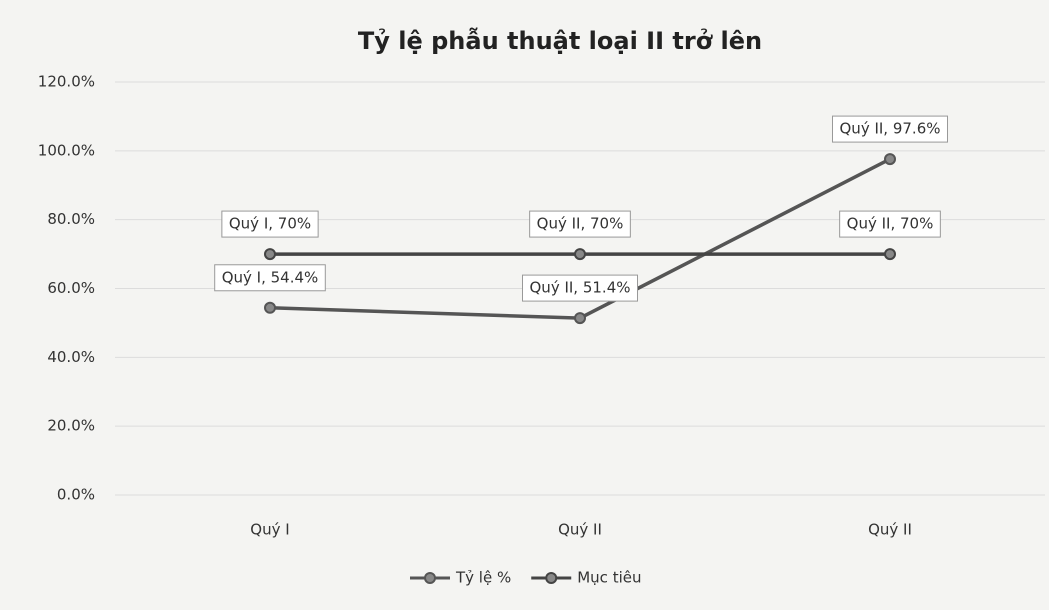  What do you see at coordinates (609, 578) in the screenshot?
I see `legend-label: Mục tiêu` at bounding box center [609, 578].